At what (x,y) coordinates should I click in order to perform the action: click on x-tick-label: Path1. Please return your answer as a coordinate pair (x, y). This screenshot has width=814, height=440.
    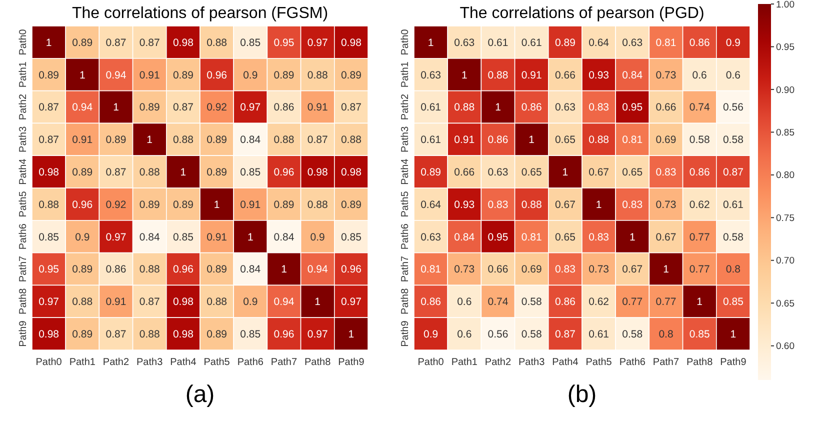
    Looking at the image, I should click on (82, 362).